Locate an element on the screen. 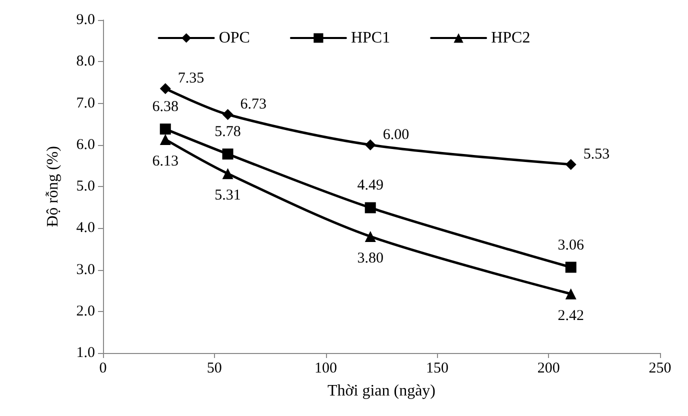  data-label: 5.53 is located at coordinates (596, 154).